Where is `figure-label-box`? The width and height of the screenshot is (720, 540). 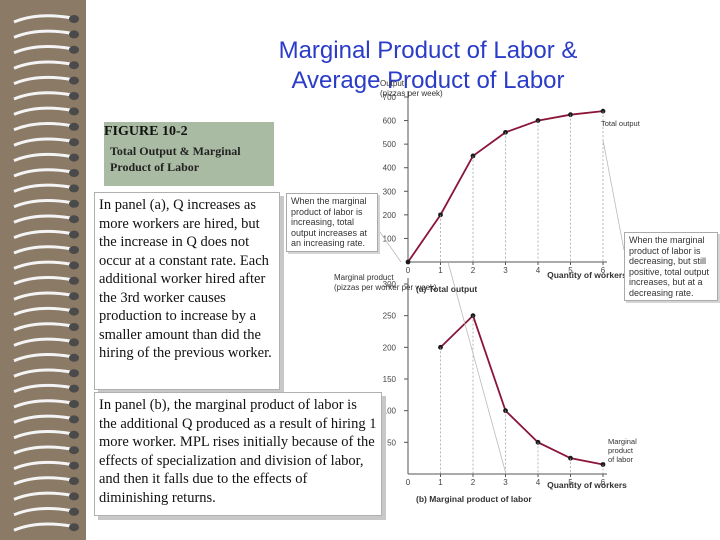 figure-label-box is located at coordinates (189, 154).